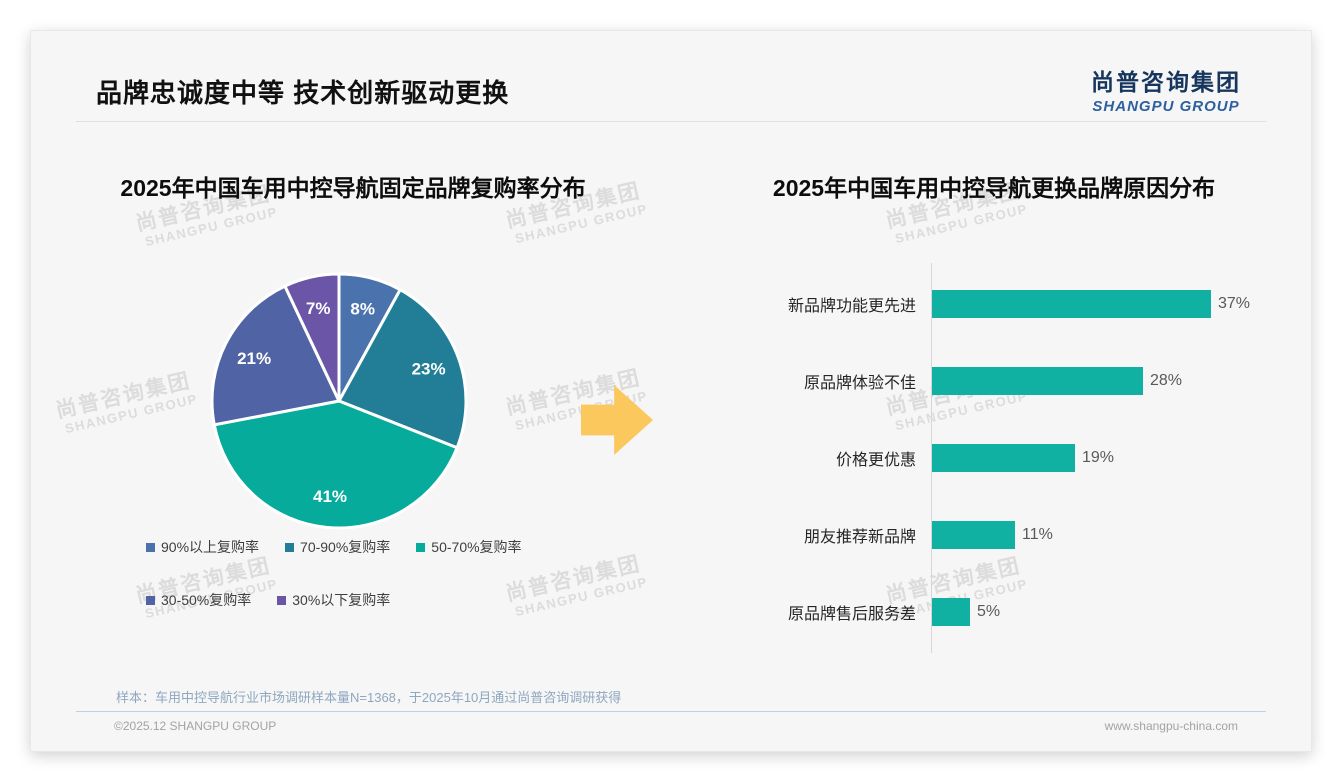 Image resolution: width=1340 pixels, height=780 pixels. Describe the element at coordinates (875, 460) in the screenshot. I see `bar-category-label: 价格更优惠` at that location.